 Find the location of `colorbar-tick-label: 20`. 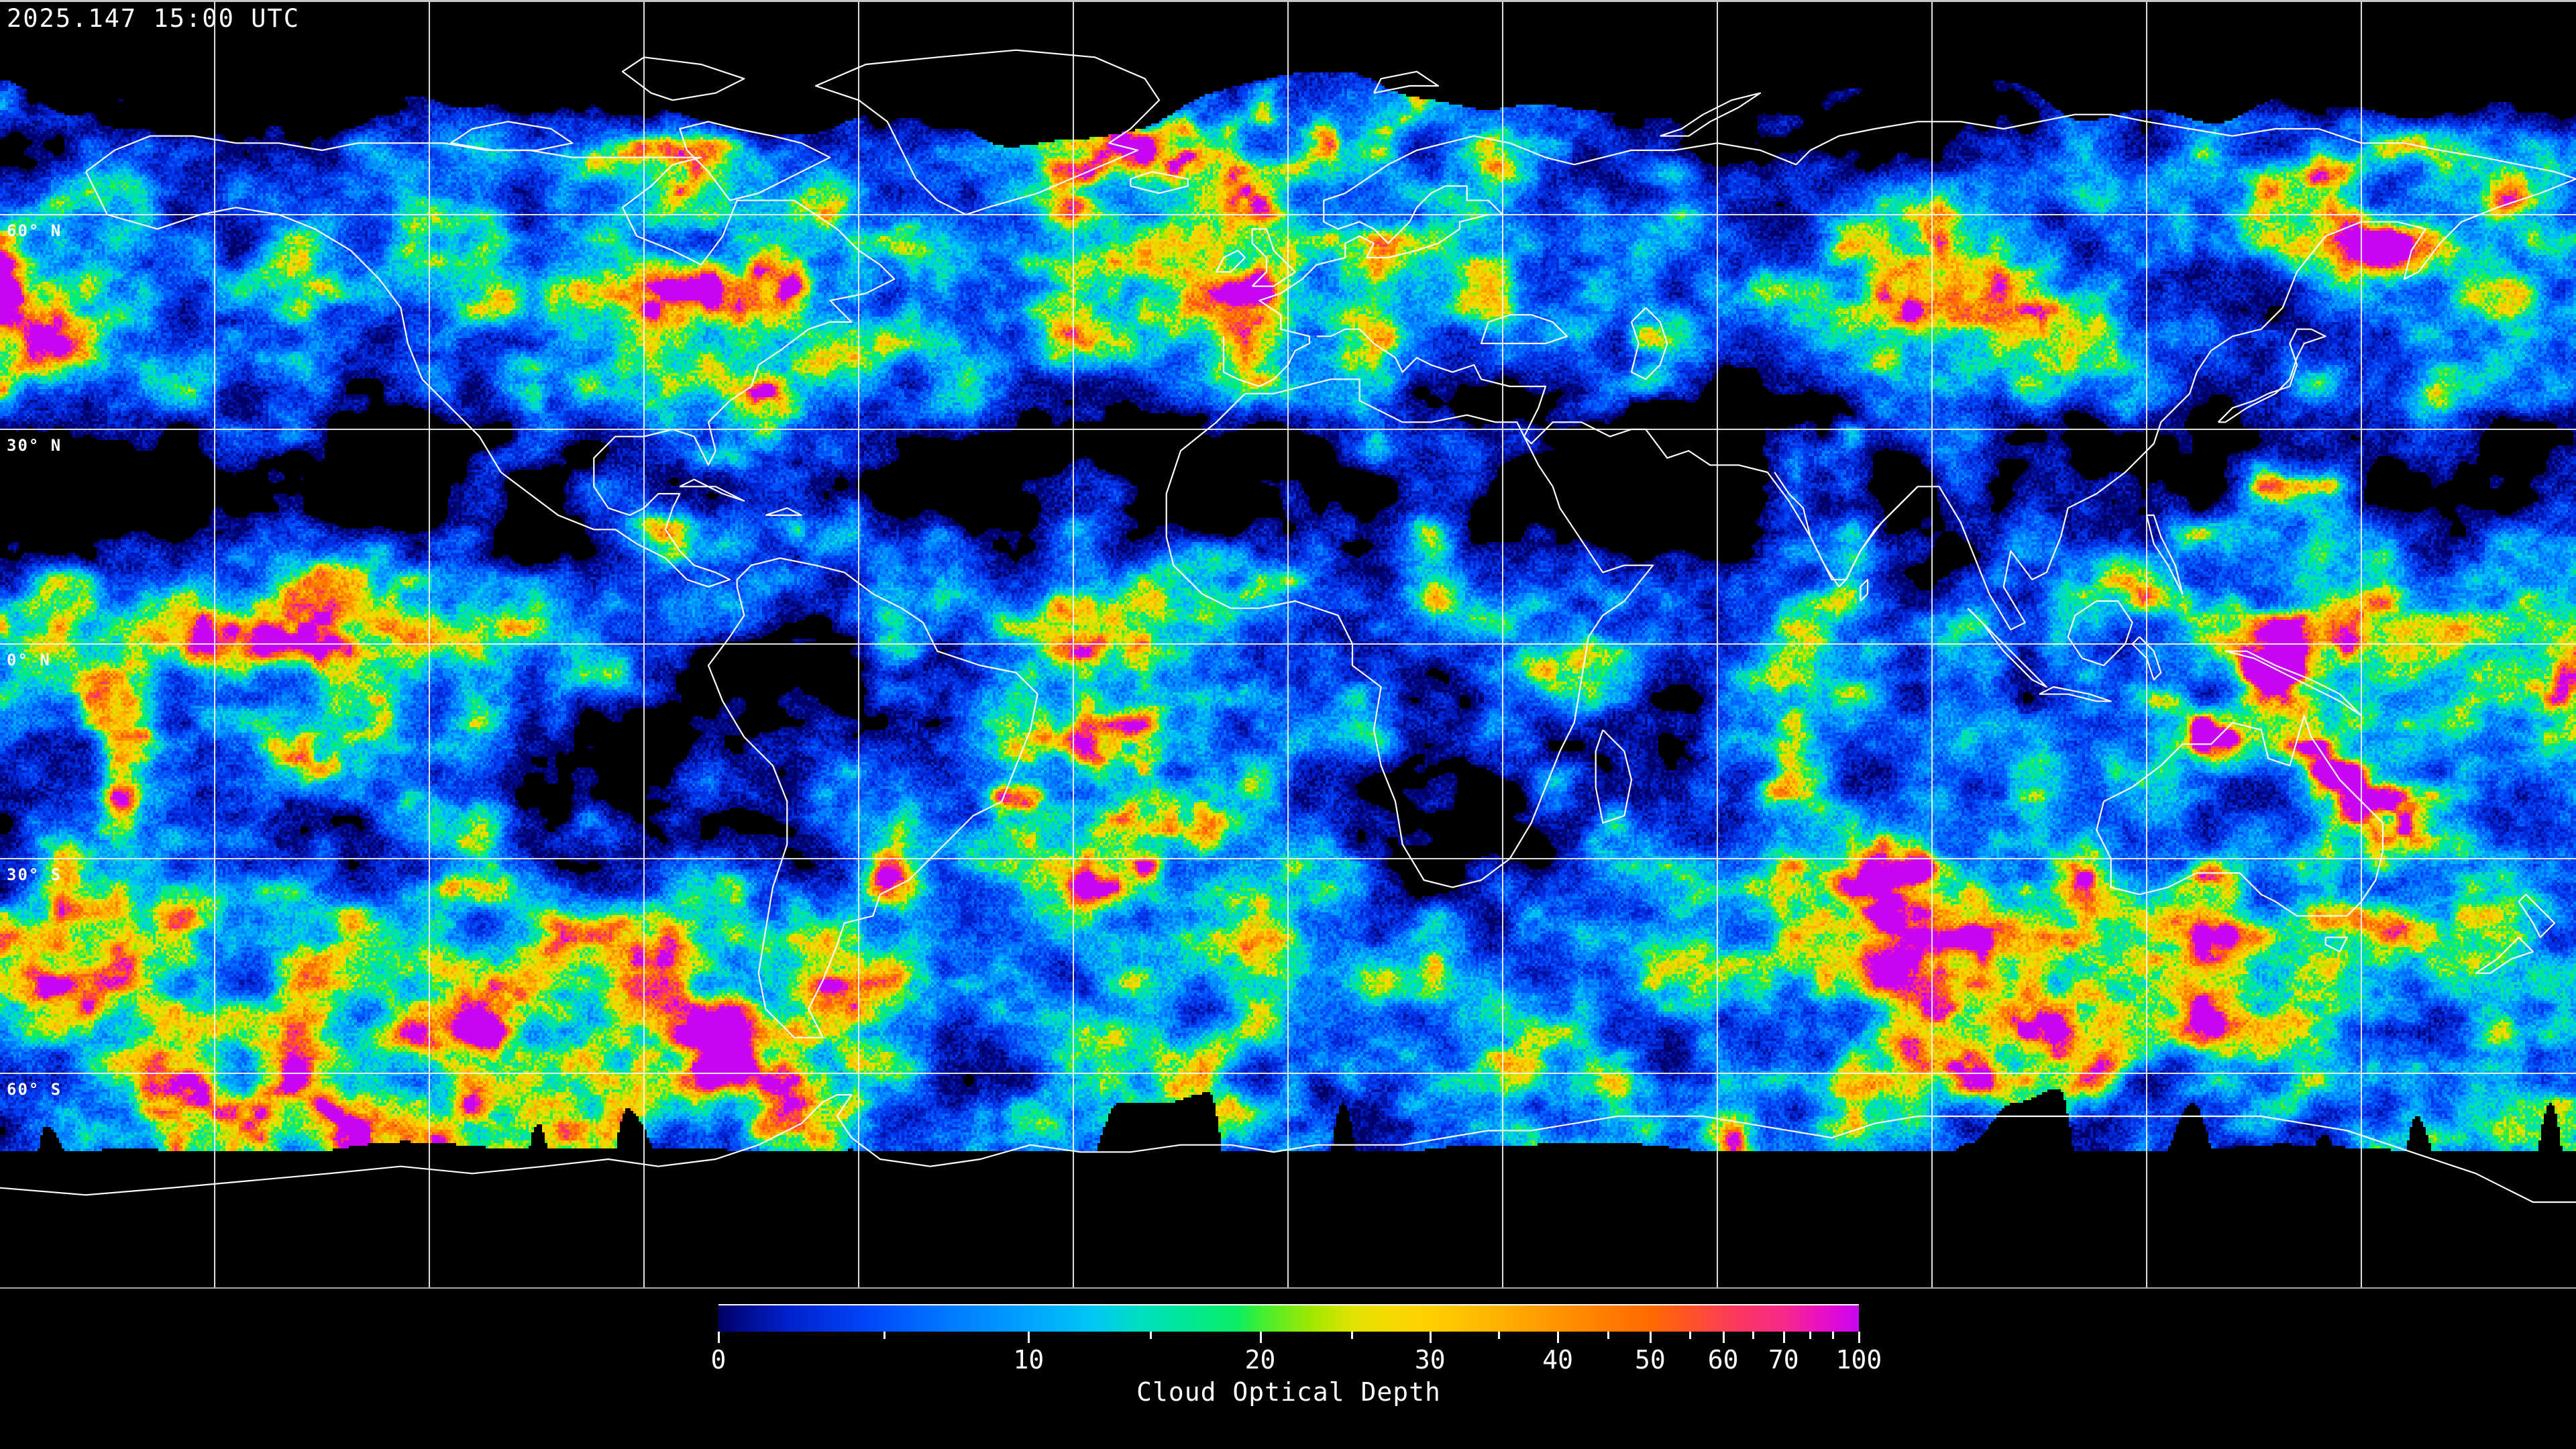

colorbar-tick-label: 20 is located at coordinates (1260, 1360).